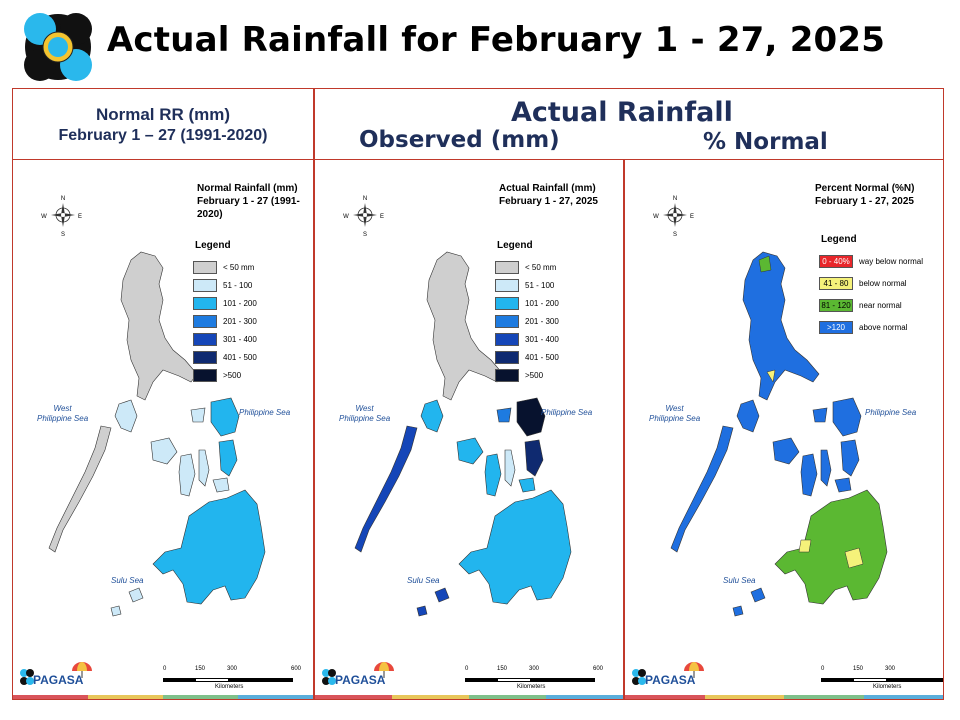 This screenshot has width=960, height=720. I want to click on legend-item: 81 - 120 near normal, so click(860, 305).